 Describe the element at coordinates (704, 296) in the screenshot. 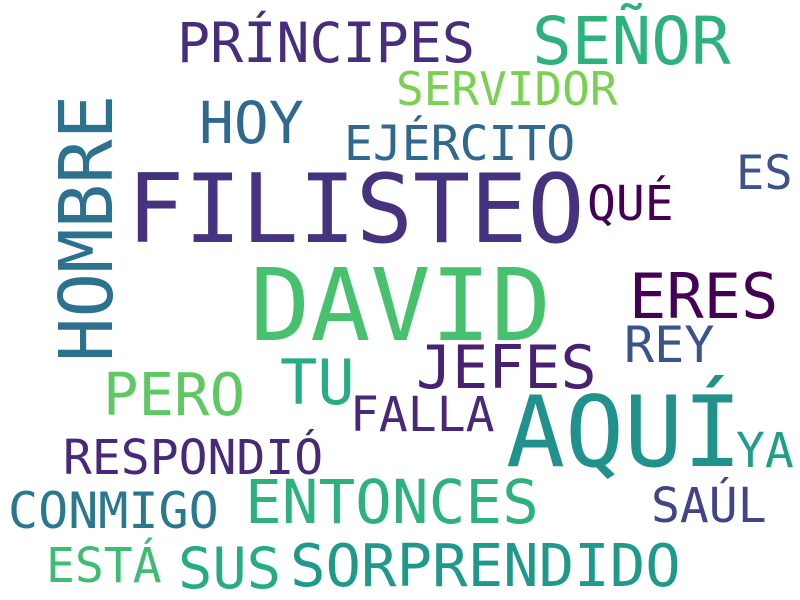

I see `word-eres: ERES` at that location.